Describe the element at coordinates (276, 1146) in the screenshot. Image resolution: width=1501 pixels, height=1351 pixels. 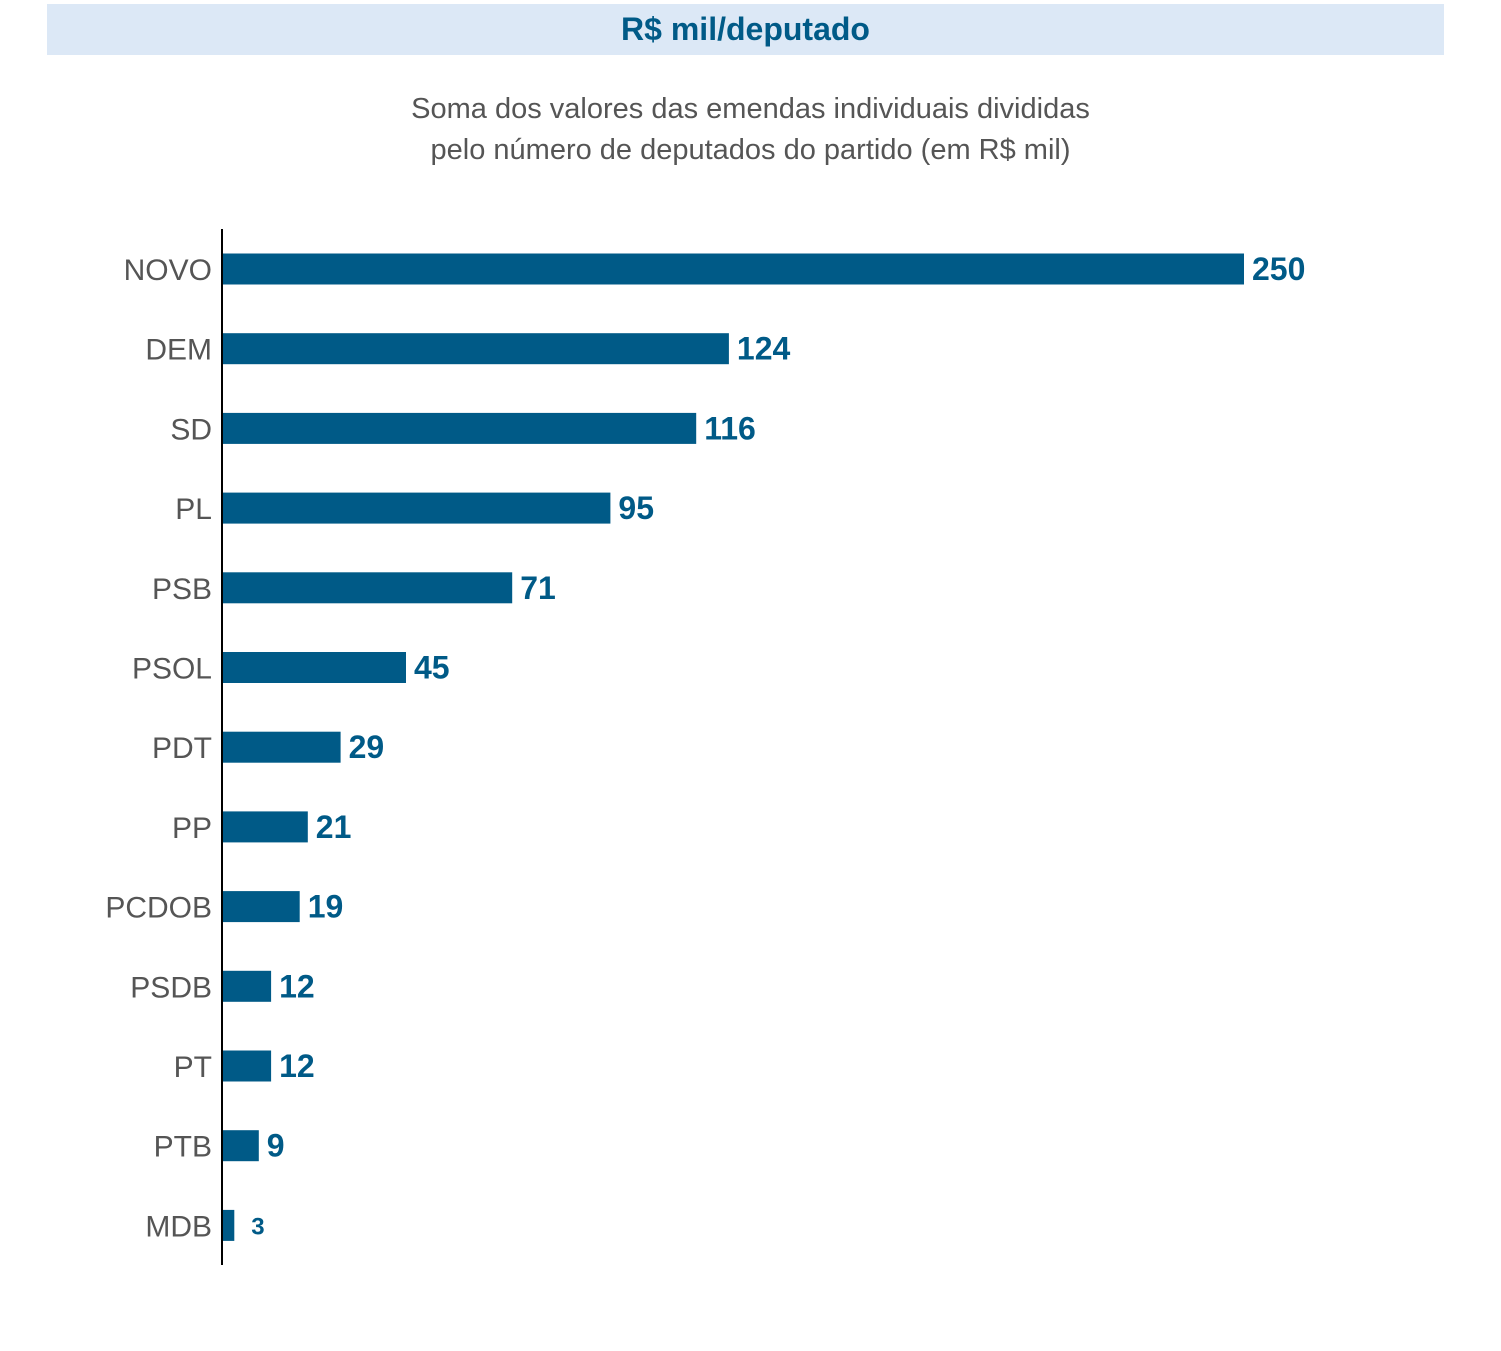
I see `value-label-ptb: 9` at that location.